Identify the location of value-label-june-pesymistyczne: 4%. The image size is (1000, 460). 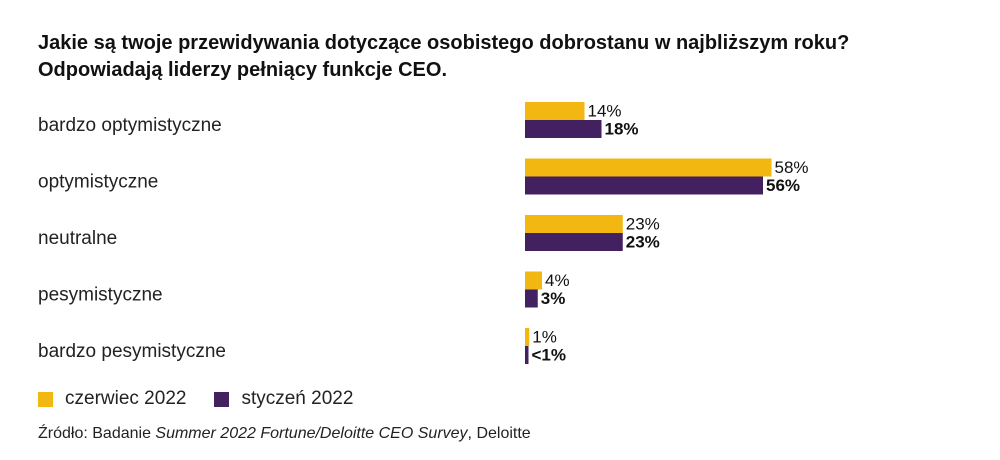
(557, 280).